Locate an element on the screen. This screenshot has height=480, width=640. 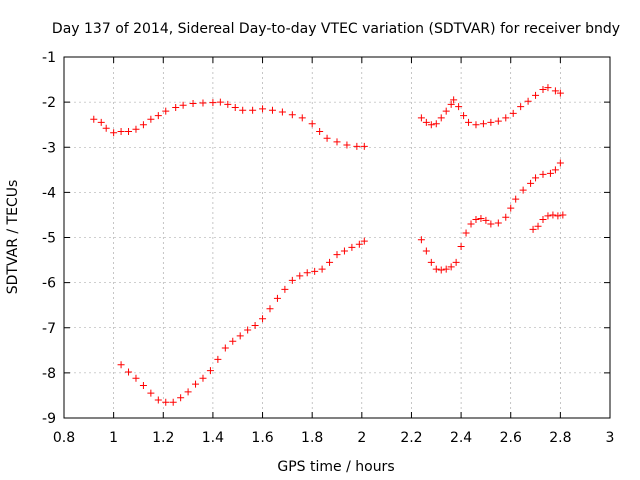
y-tick-label: -4 is located at coordinates (49, 193).